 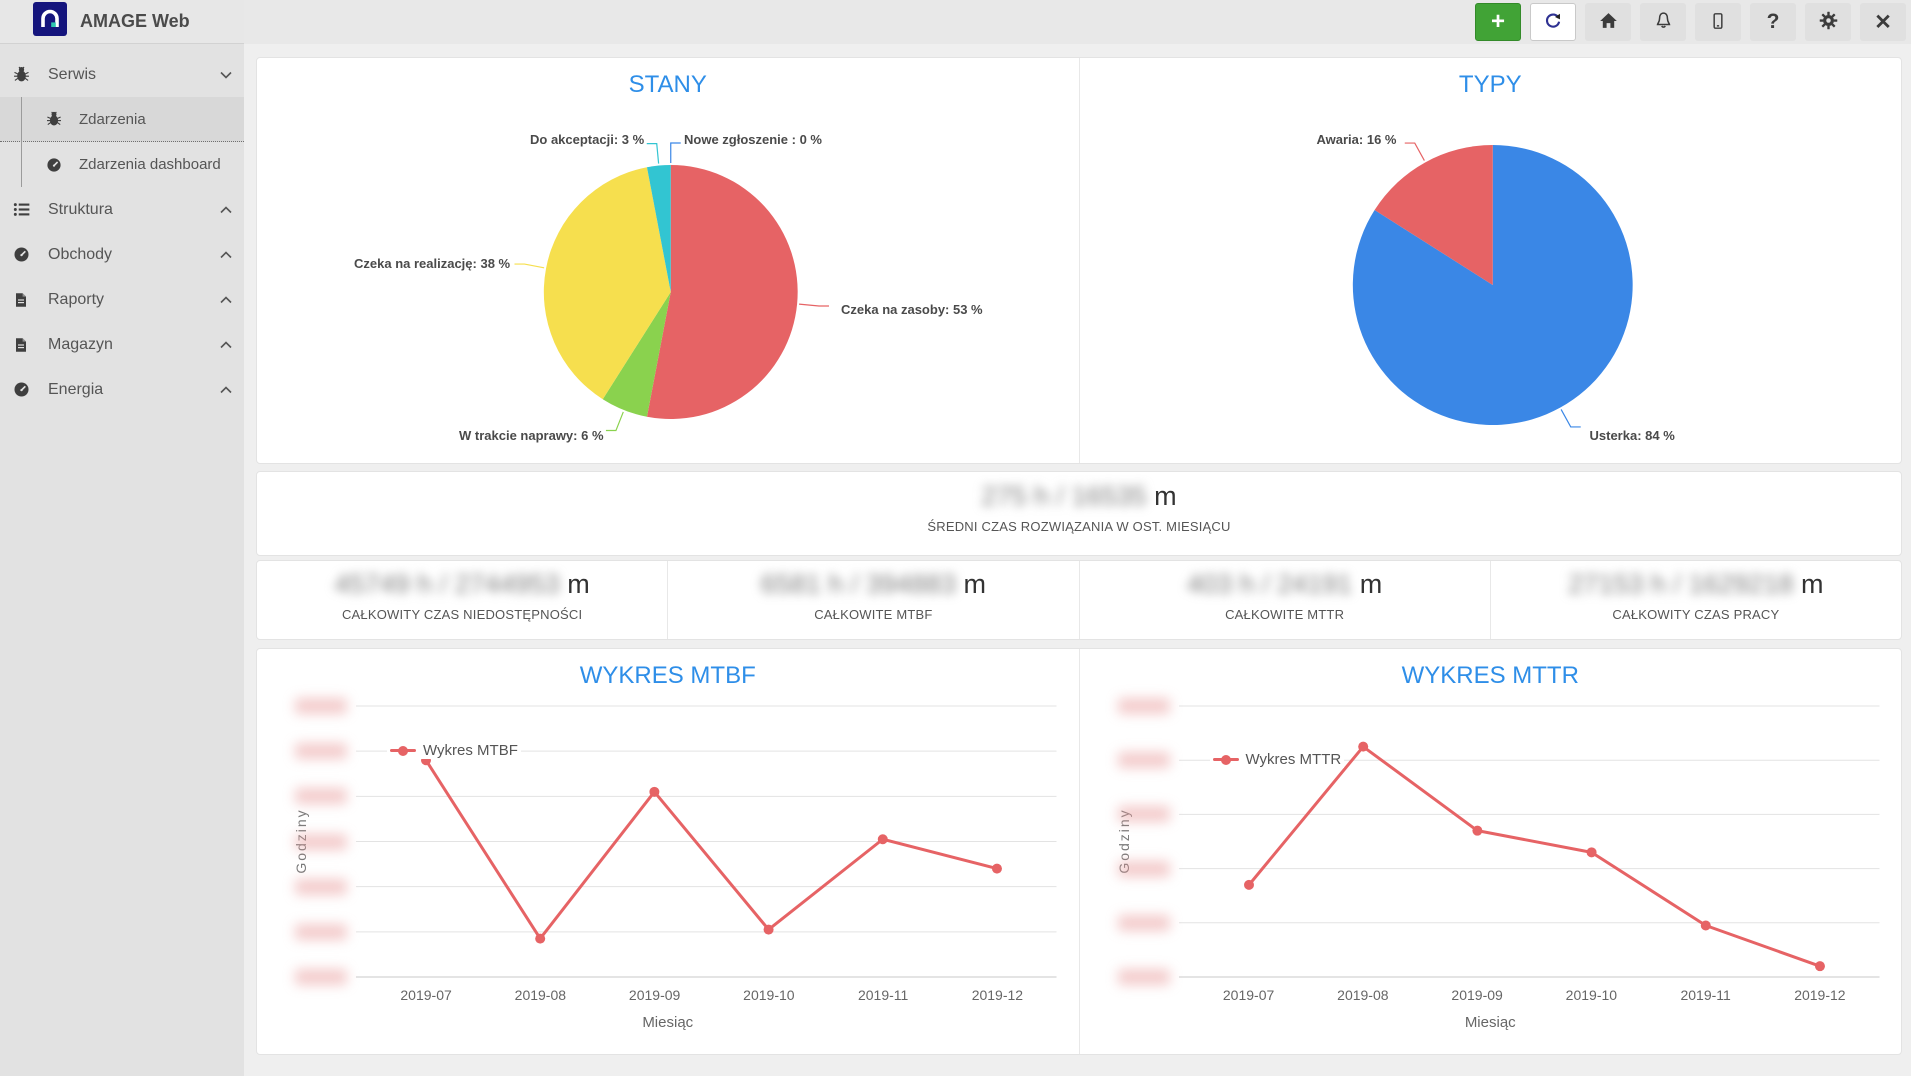 I want to click on stat-label: CAŁKOWITE MTTR, so click(x=1285, y=614).